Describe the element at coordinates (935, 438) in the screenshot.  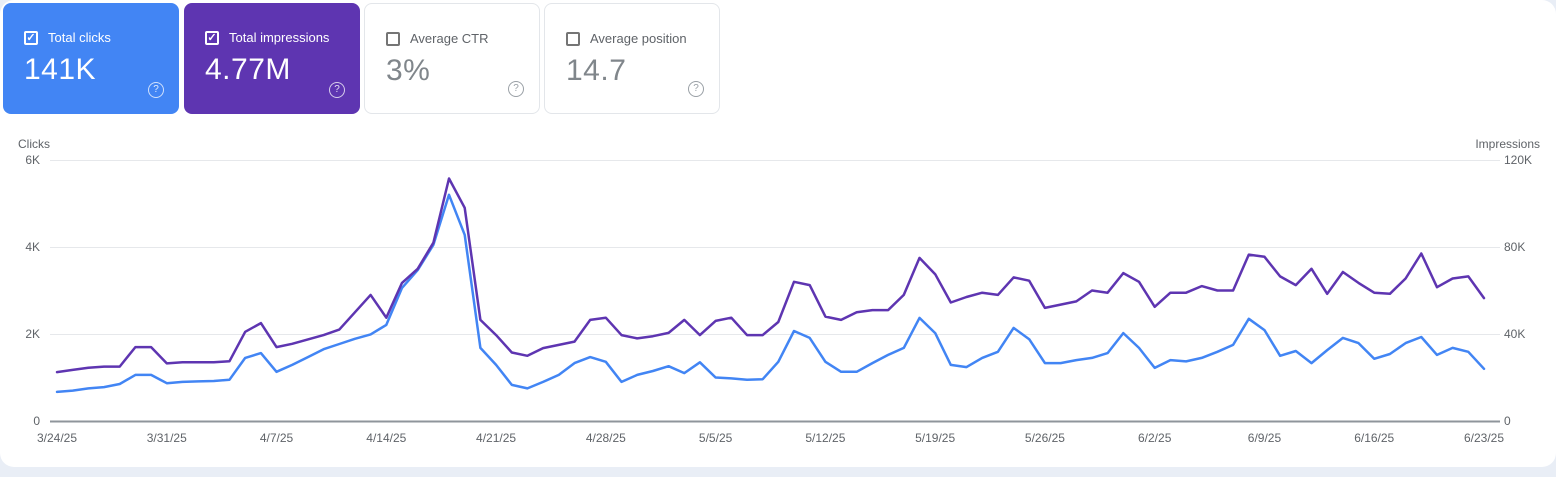
I see `x-axis-tick: 5/19/25` at that location.